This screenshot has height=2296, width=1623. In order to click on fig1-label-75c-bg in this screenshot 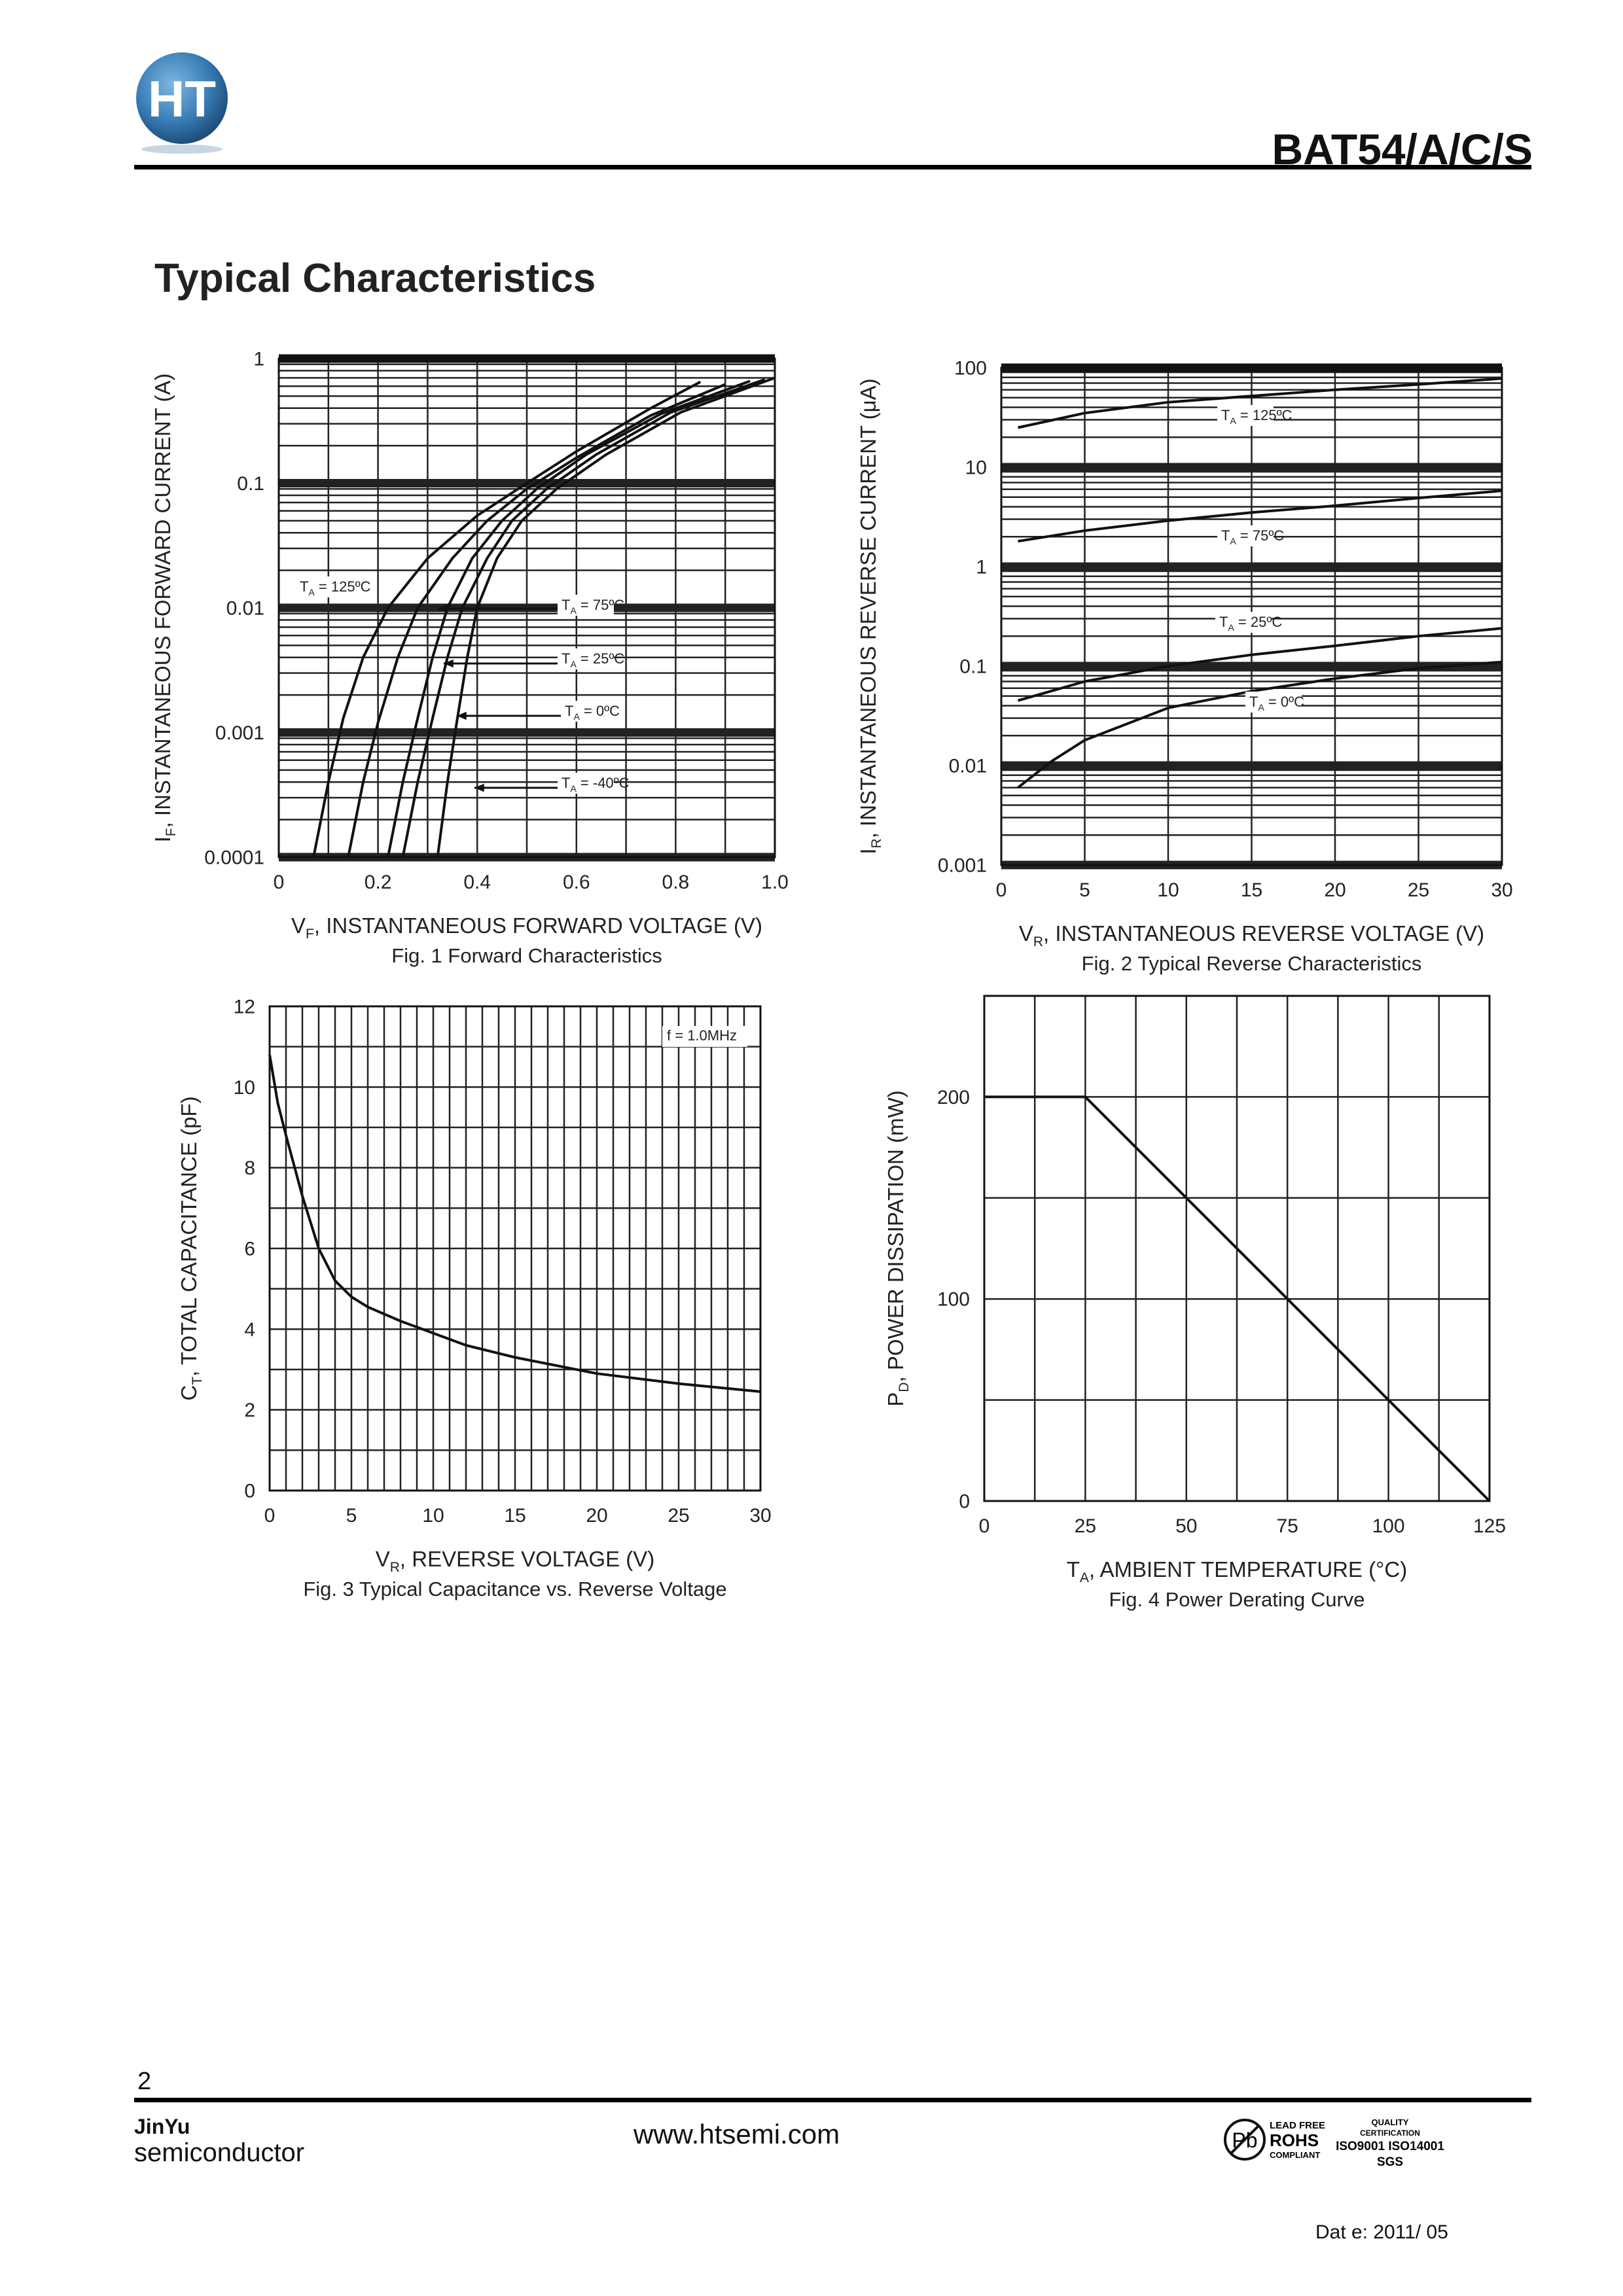, I will do `click(586, 605)`.